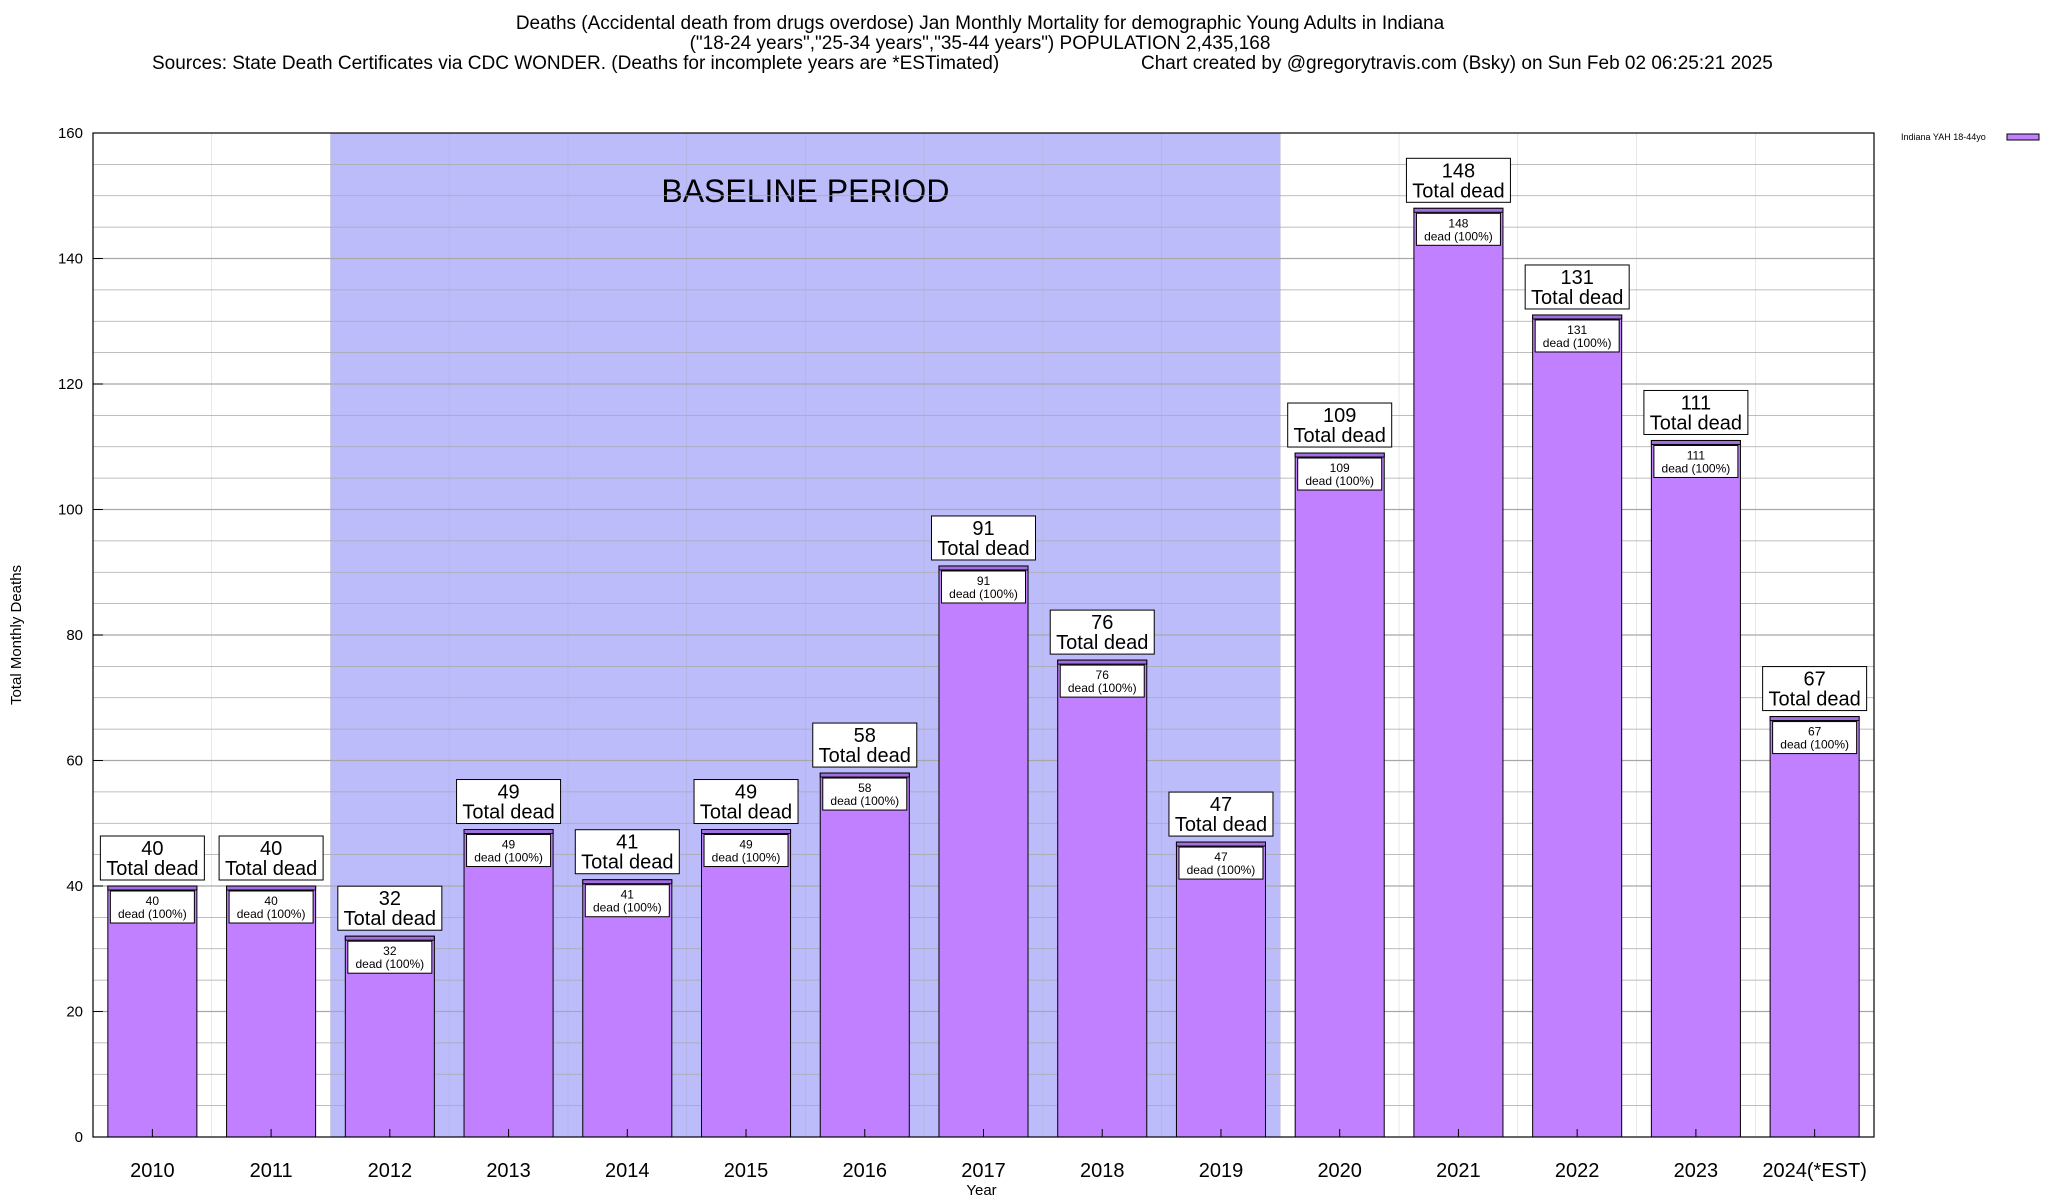  I want to click on total-label-value: 148, so click(1458, 171).